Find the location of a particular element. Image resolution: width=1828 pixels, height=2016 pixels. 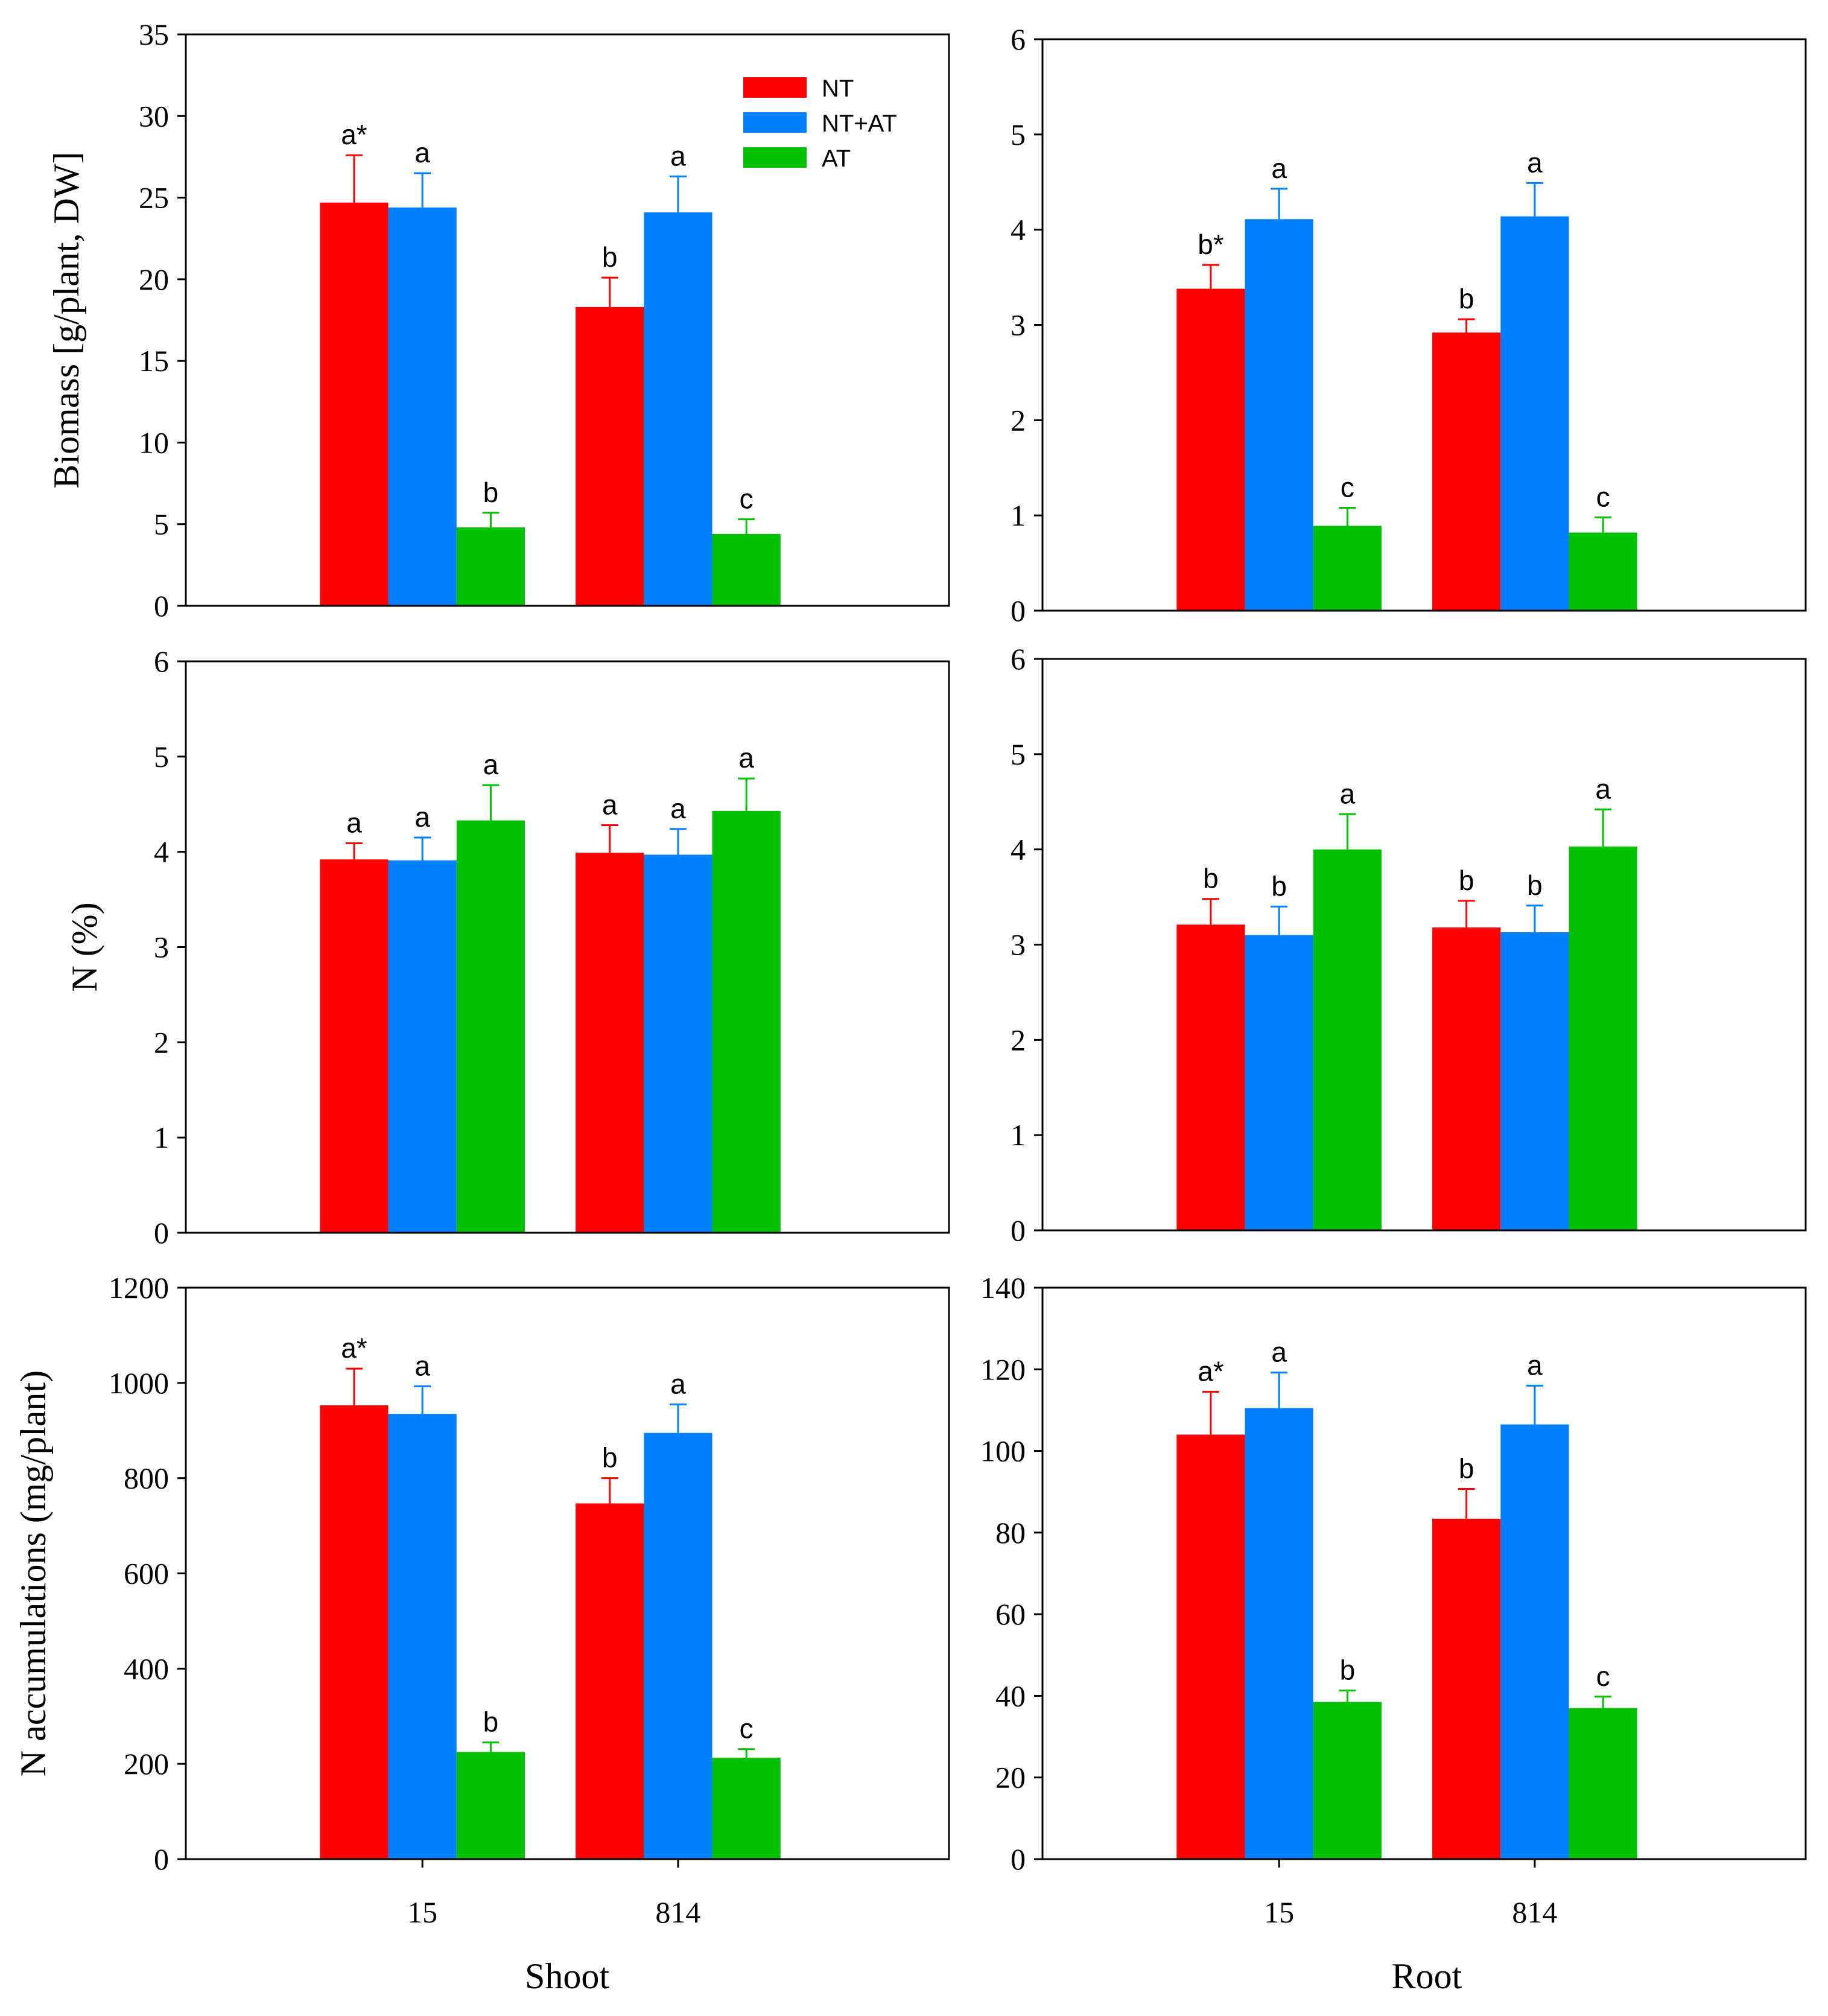

y-tick-label: 600 is located at coordinates (146, 1574).